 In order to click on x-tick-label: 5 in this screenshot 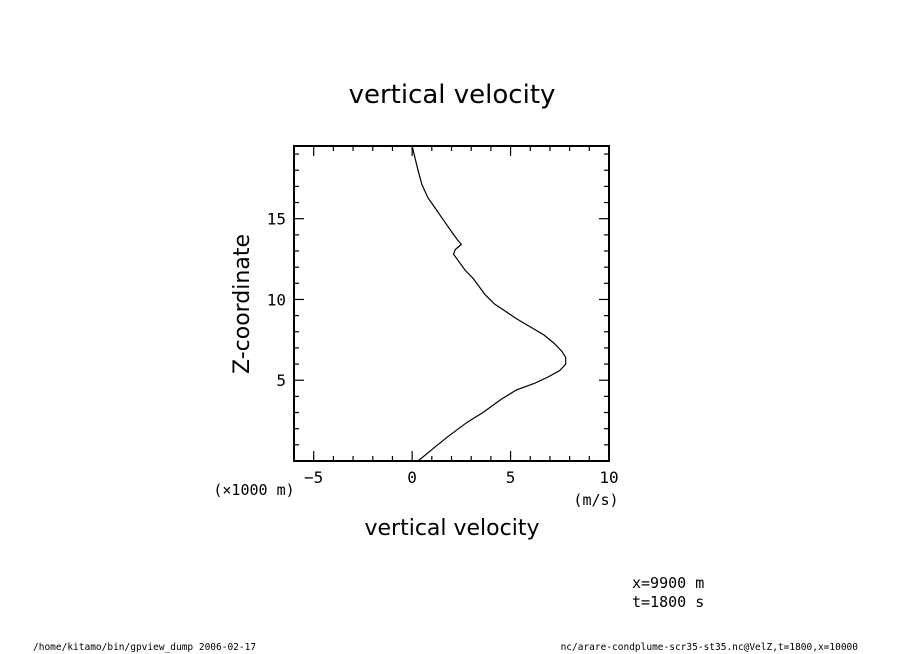, I will do `click(511, 477)`.